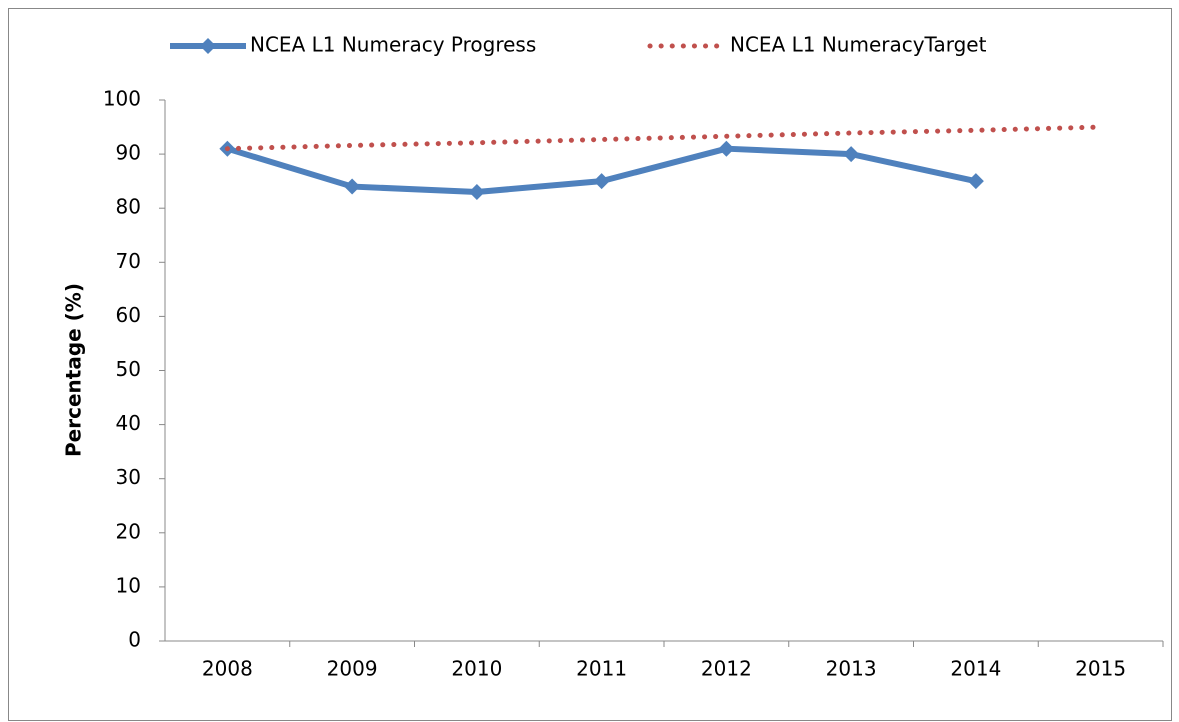  I want to click on x-tick-label: 2015, so click(1100, 669).